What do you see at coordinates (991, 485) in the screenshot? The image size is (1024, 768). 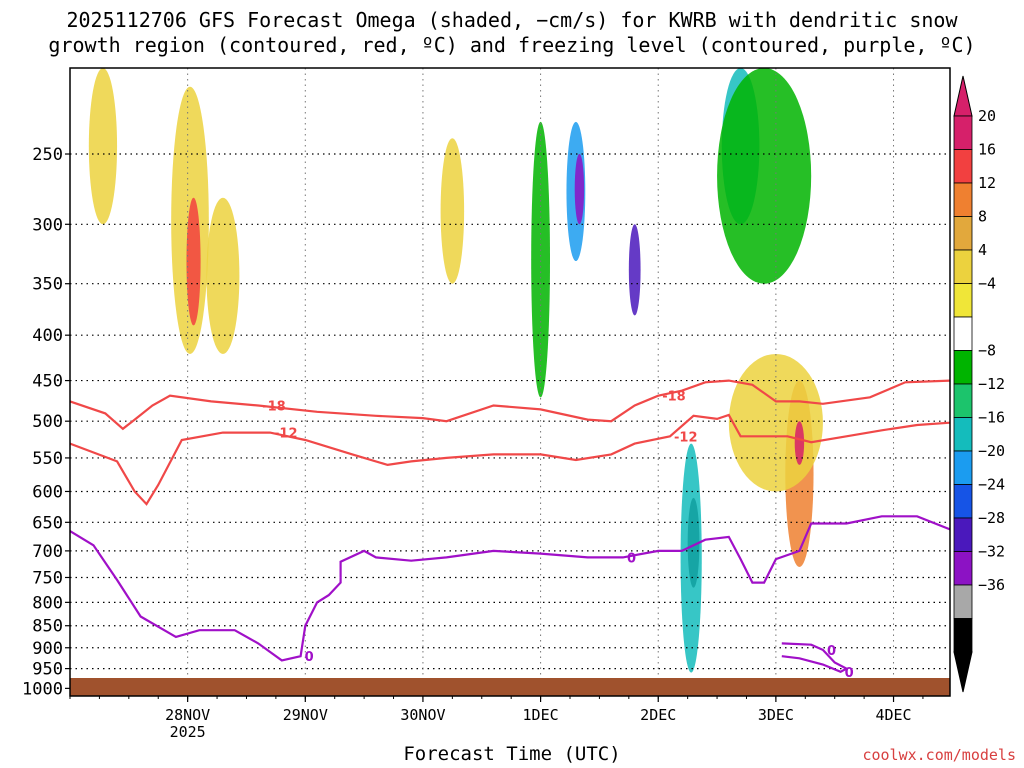 I see `colorbar-label: −24` at bounding box center [991, 485].